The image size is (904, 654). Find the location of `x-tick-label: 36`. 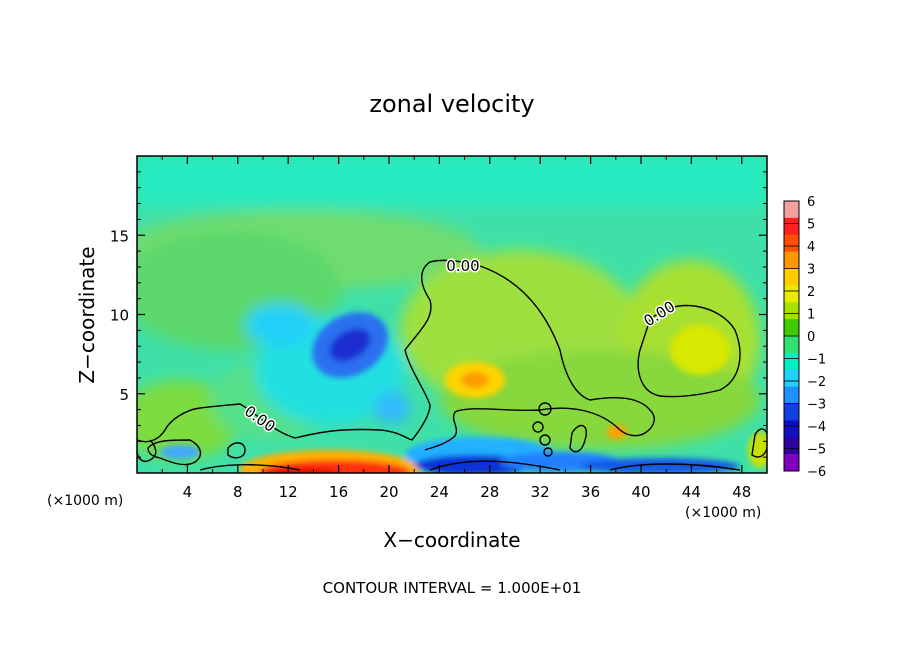

x-tick-label: 36 is located at coordinates (590, 492).